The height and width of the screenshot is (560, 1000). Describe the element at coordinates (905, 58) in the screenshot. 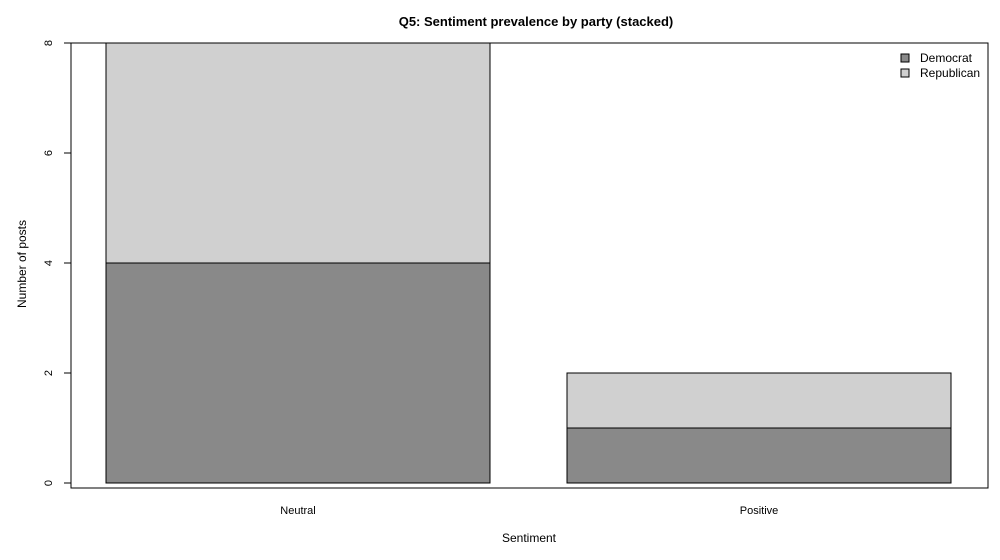

I see `legend-swatch-democrat` at that location.